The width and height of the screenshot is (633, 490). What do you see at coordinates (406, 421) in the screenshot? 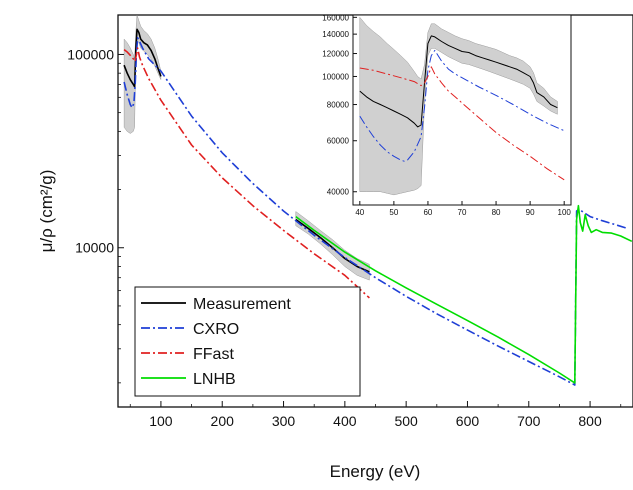
I see `main-x-tick-label-500: 500` at bounding box center [406, 421].